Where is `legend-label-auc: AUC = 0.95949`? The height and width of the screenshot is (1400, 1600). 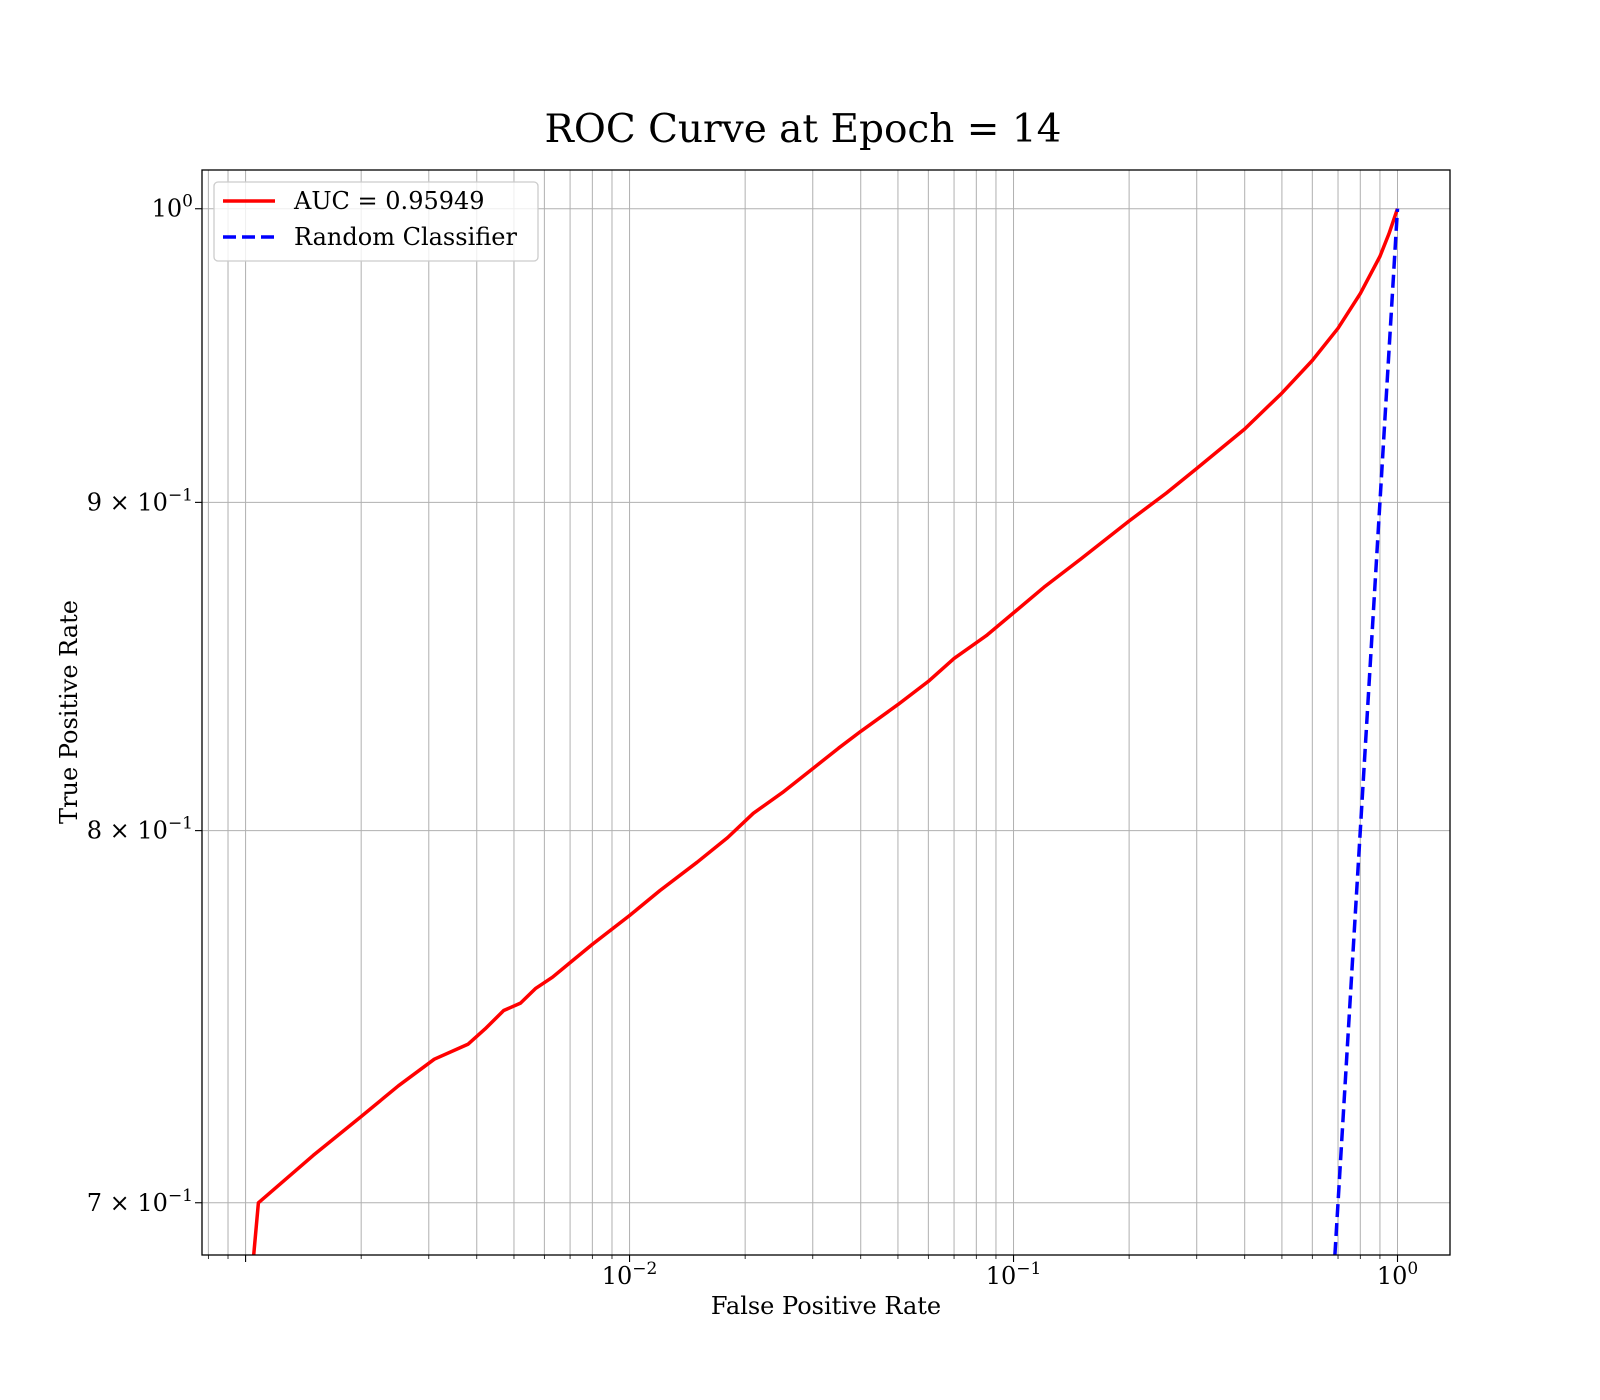 legend-label-auc: AUC = 0.95949 is located at coordinates (389, 201).